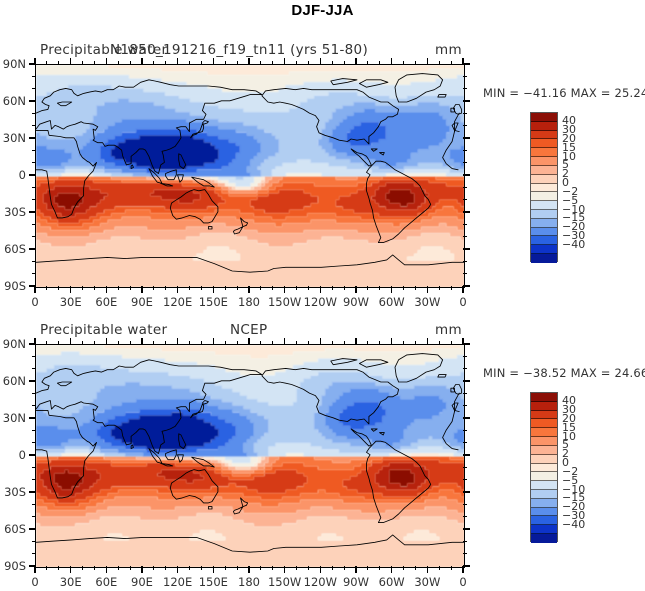  What do you see at coordinates (570, 480) in the screenshot?
I see `colorbar-tick-label: −5` at bounding box center [570, 480].